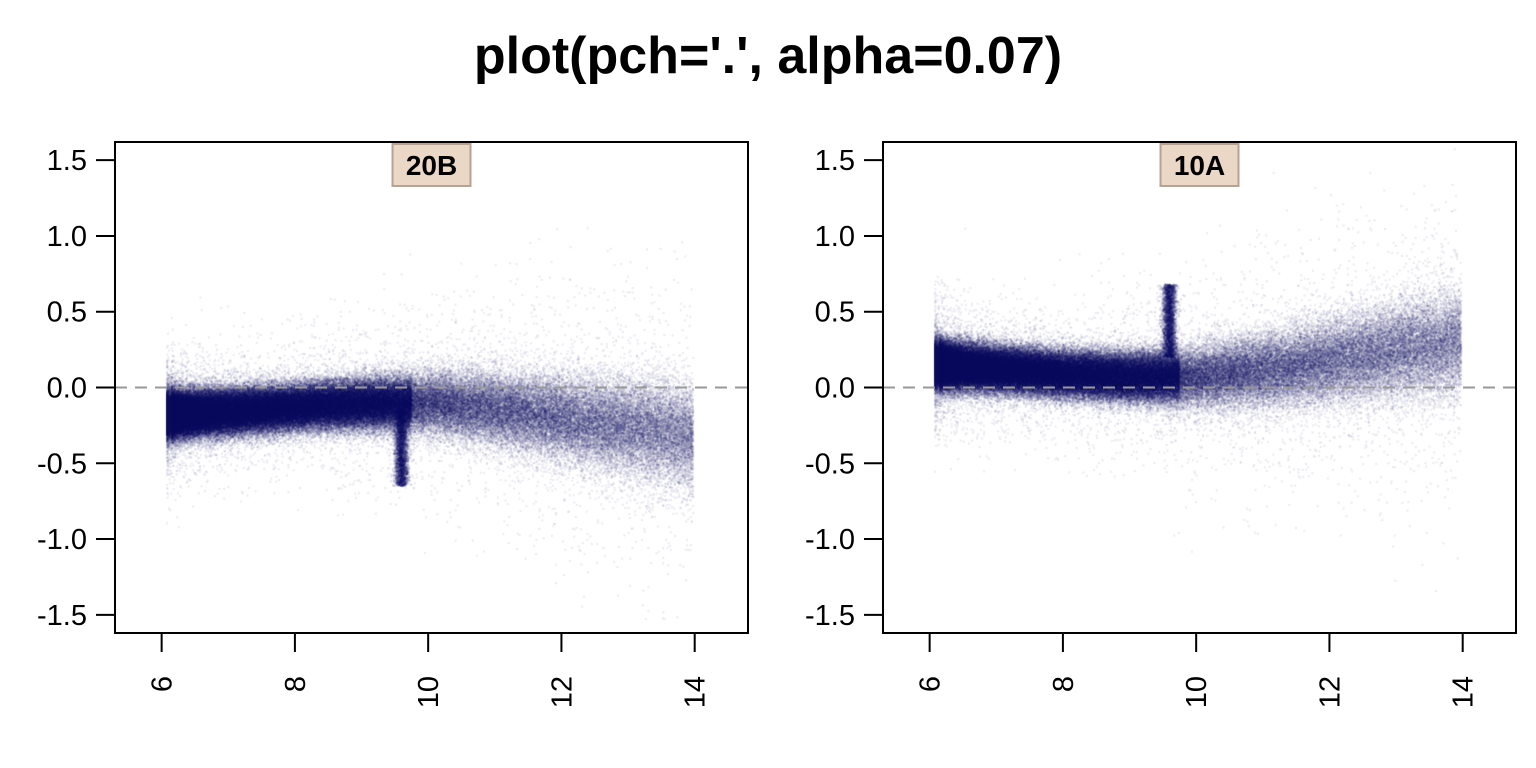 This screenshot has width=1536, height=768. I want to click on panel-label: 10A, so click(1199, 165).